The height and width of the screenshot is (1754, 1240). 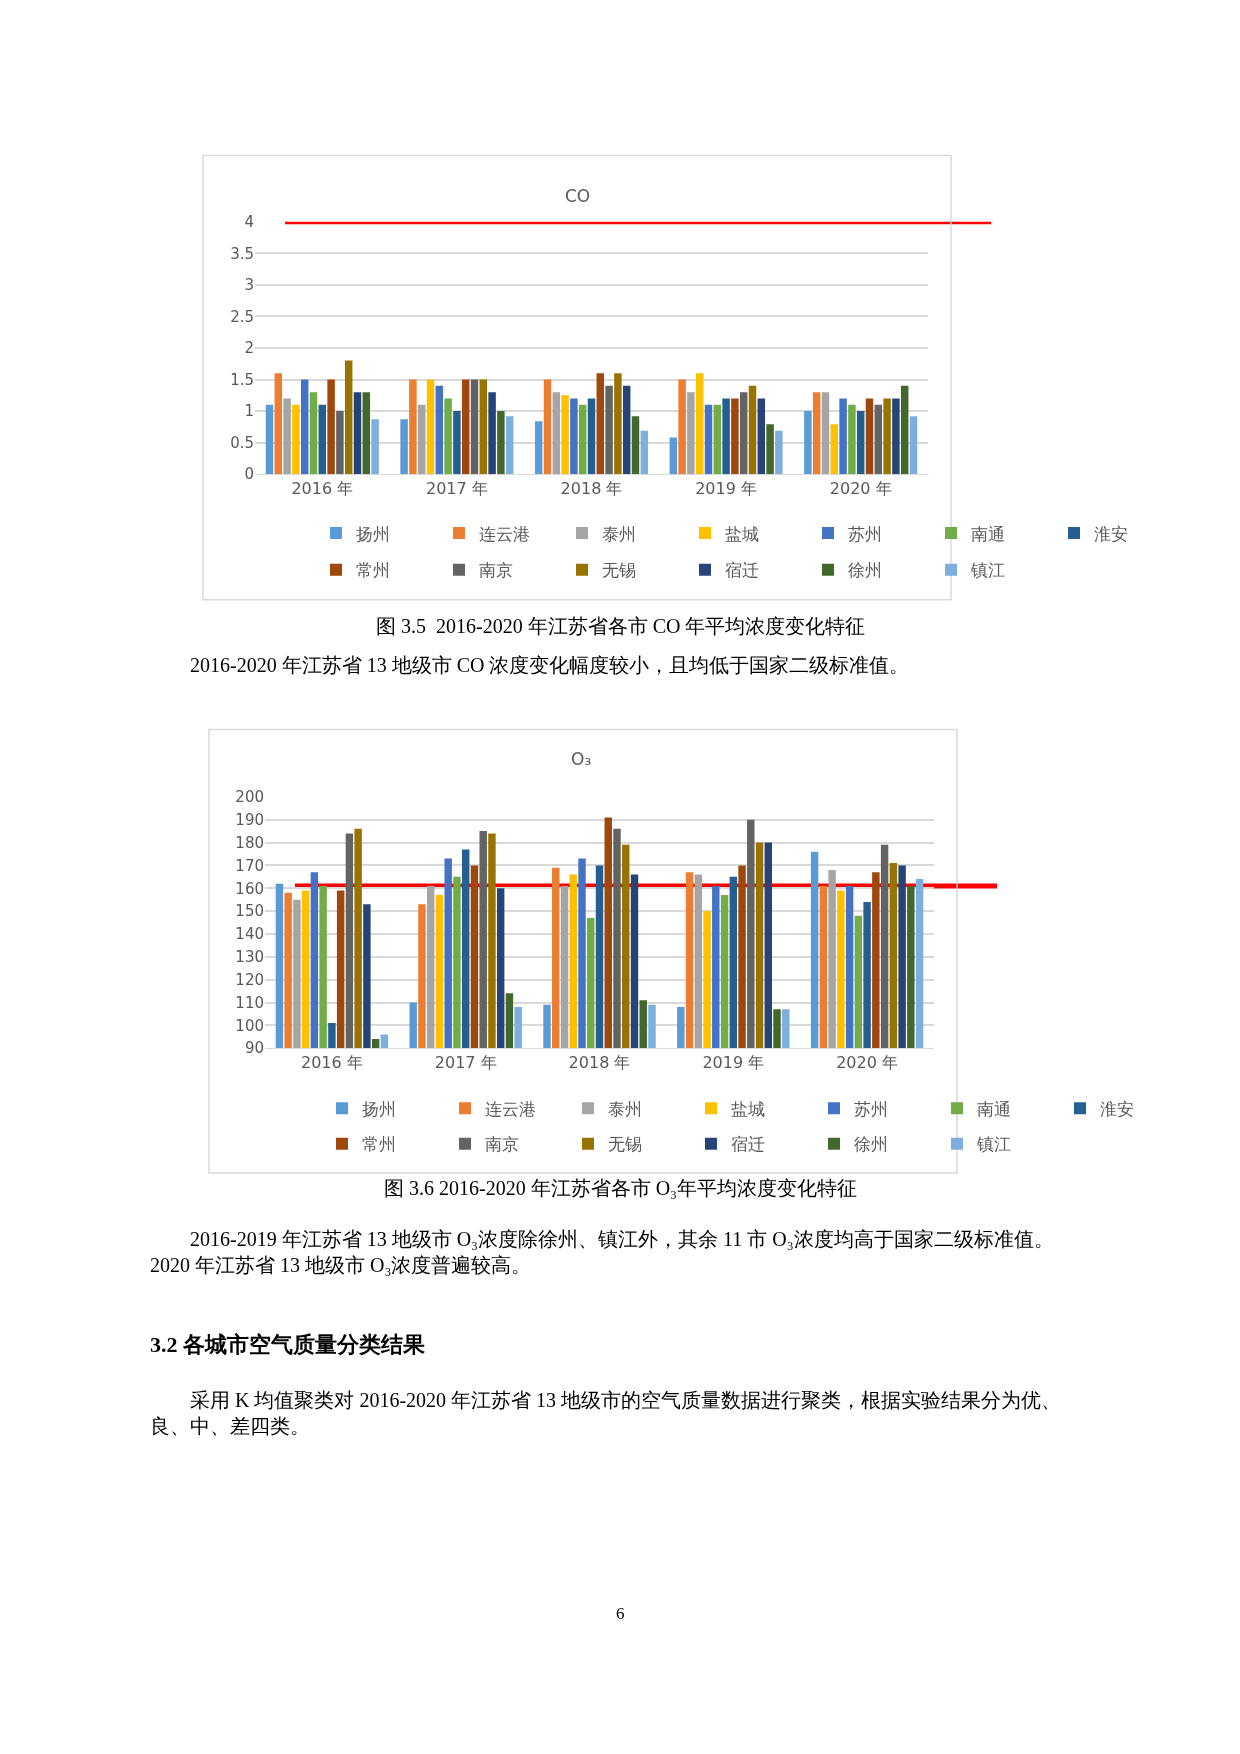 I want to click on legend-label: 徐州, so click(x=865, y=570).